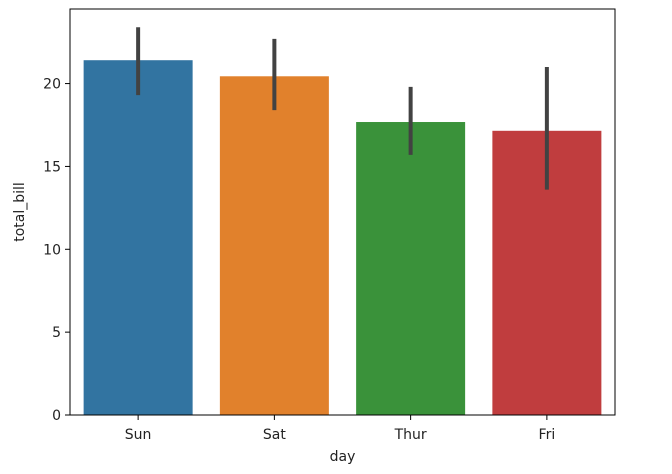  Describe the element at coordinates (343, 457) in the screenshot. I see `x-axis-label: day` at that location.